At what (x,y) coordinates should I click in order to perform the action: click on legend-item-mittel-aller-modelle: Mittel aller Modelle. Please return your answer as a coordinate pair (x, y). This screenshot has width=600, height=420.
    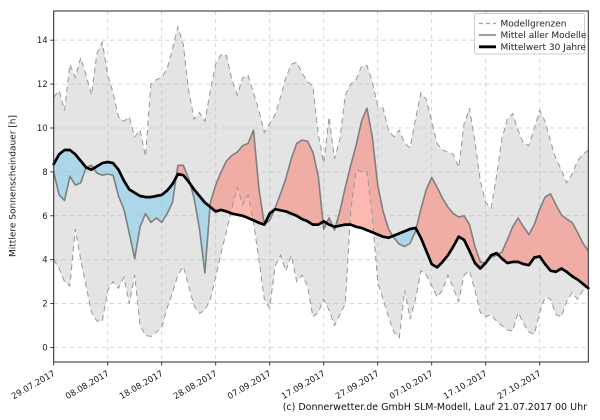
    Looking at the image, I should click on (533, 36).